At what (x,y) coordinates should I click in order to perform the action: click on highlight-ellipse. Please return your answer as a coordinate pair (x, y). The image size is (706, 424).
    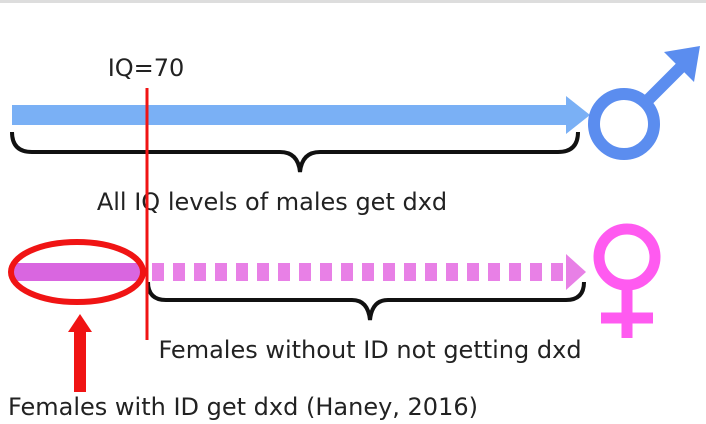
    Looking at the image, I should click on (77, 272).